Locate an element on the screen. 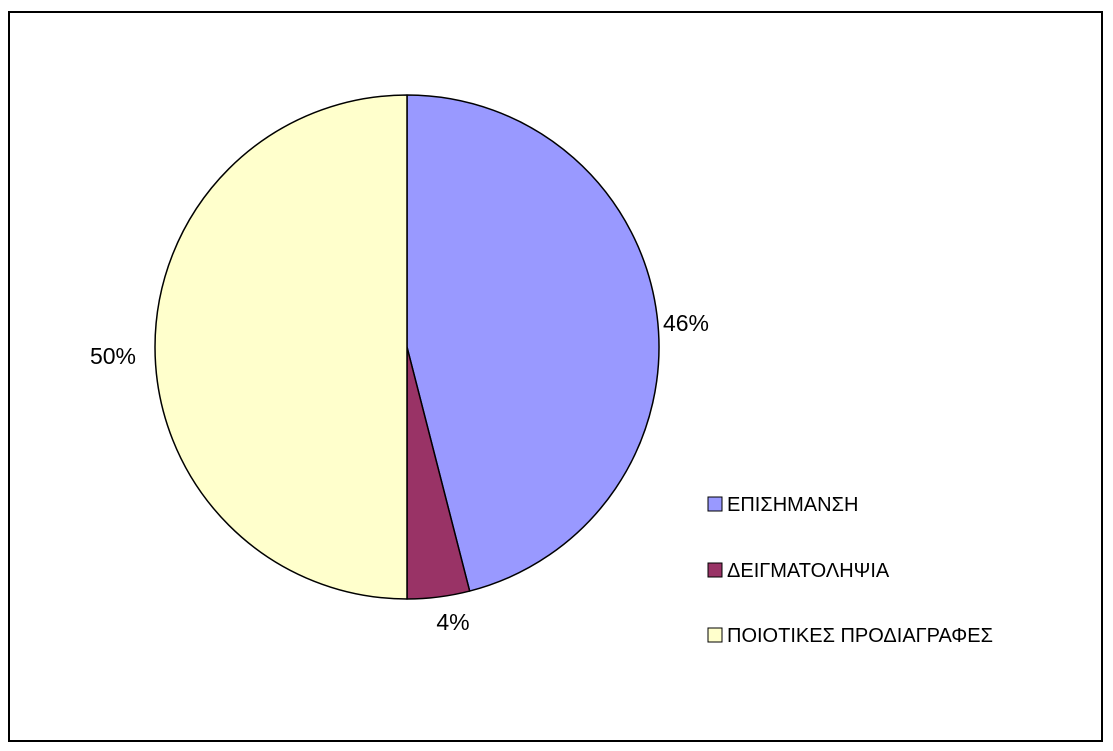 This screenshot has height=751, width=1113. legend-label-episimansi: ΕΠΙΣΗΜΑΝΣΗ is located at coordinates (792, 505).